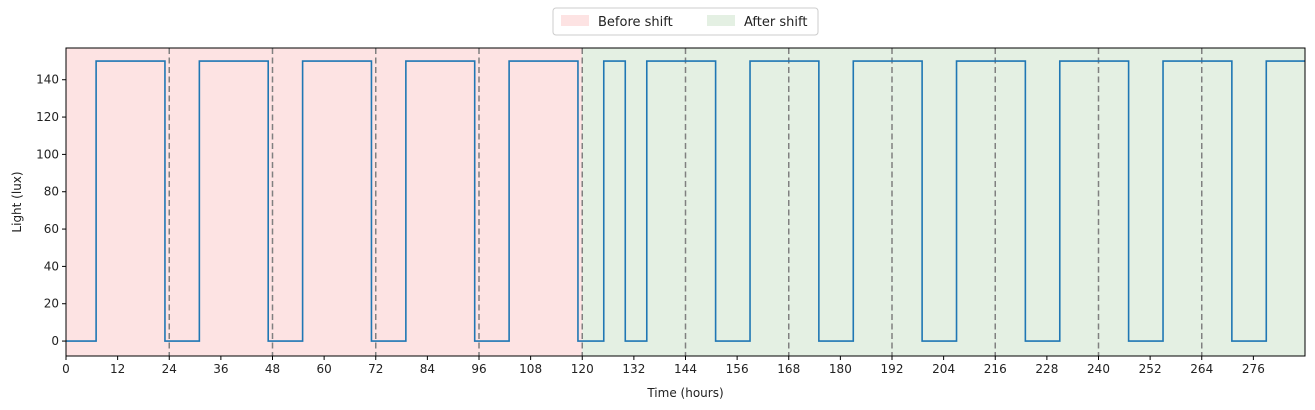  Describe the element at coordinates (375, 369) in the screenshot. I see `x-tick-label: 72` at that location.